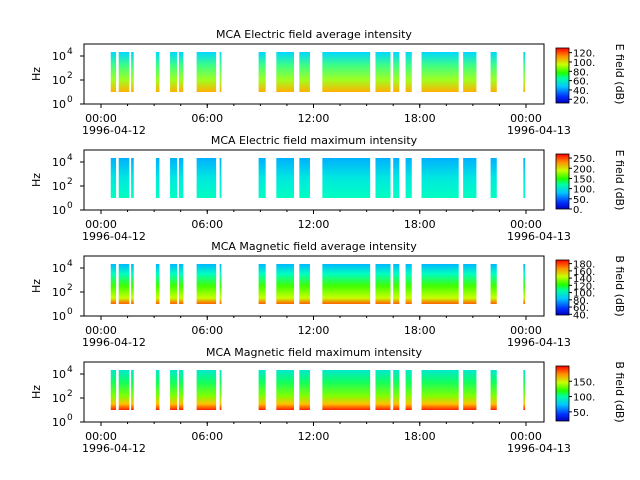  Describe the element at coordinates (584, 159) in the screenshot. I see `colorbar-tick-label: 250.` at that location.